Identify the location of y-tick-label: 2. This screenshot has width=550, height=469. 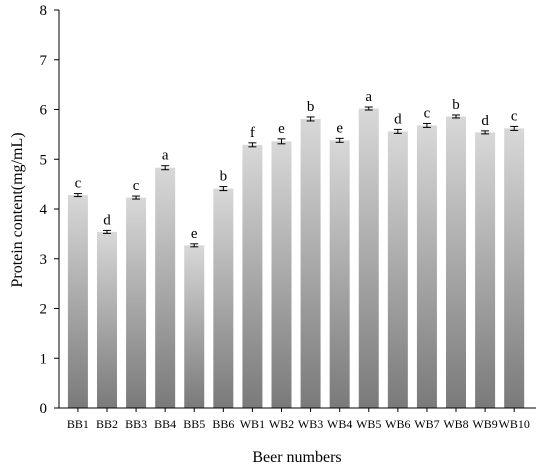
(44, 310).